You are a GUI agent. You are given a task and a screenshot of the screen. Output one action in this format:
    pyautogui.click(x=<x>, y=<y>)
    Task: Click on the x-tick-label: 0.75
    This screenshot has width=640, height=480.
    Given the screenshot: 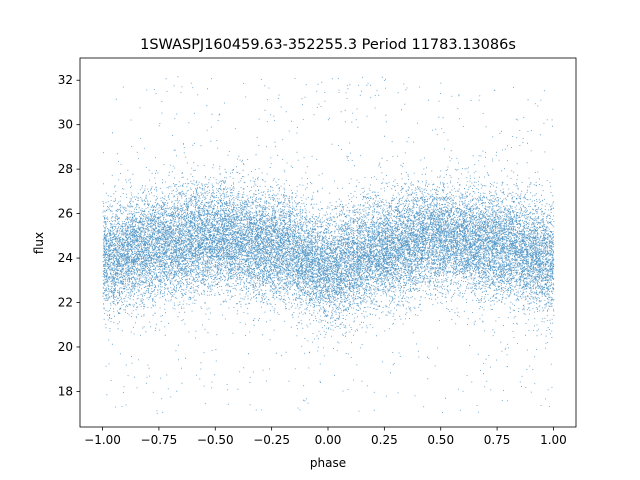 What is the action you would take?
    pyautogui.click(x=497, y=440)
    